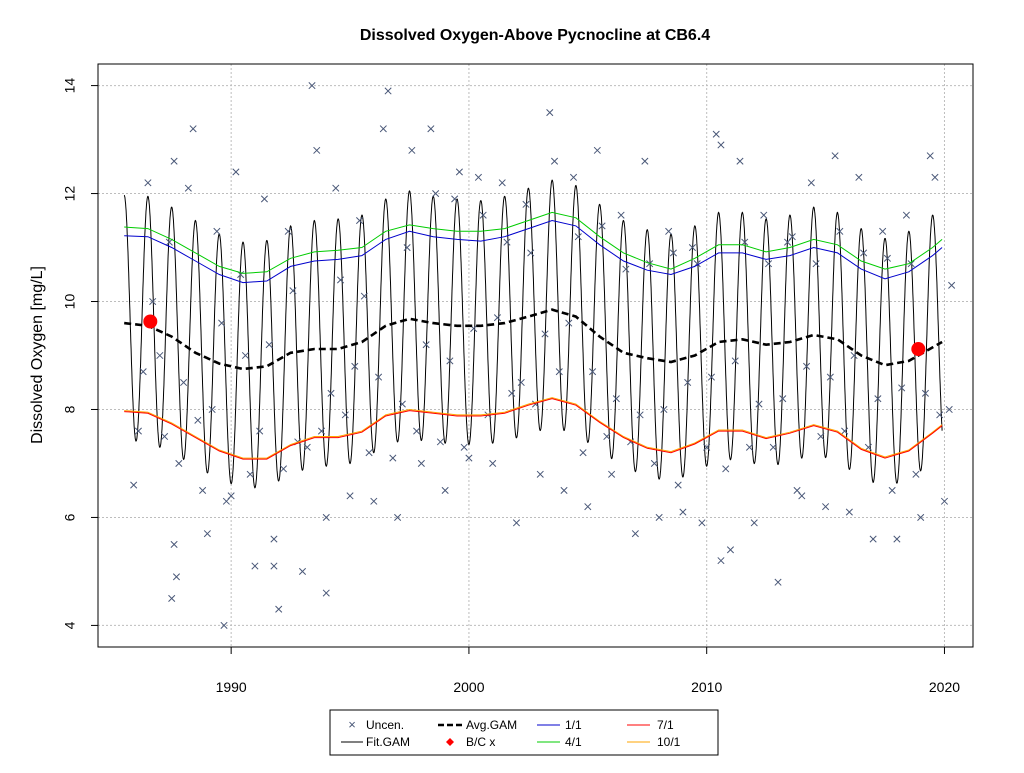 The image size is (1024, 773). What do you see at coordinates (524, 732) in the screenshot?
I see `legend-box` at bounding box center [524, 732].